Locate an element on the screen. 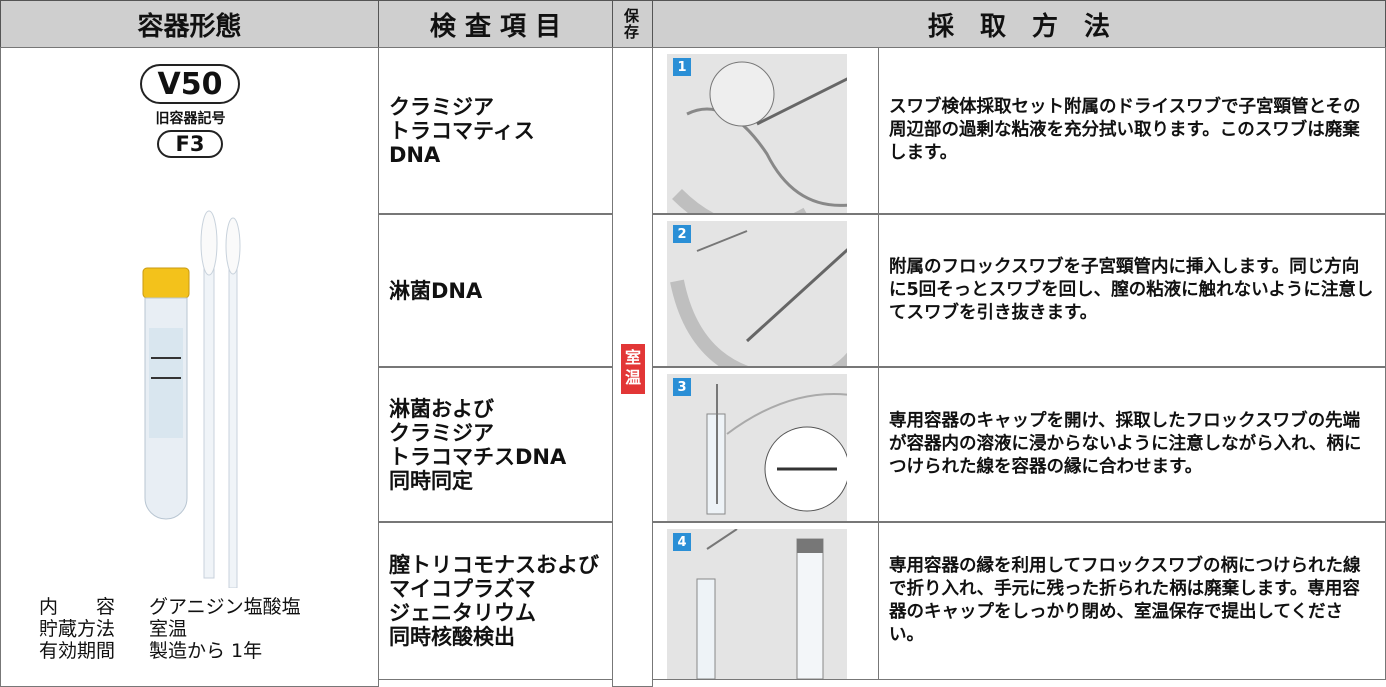 Image resolution: width=1386 pixels, height=687 pixels. spec-row: 貯蔵方法 室温 is located at coordinates (170, 629).